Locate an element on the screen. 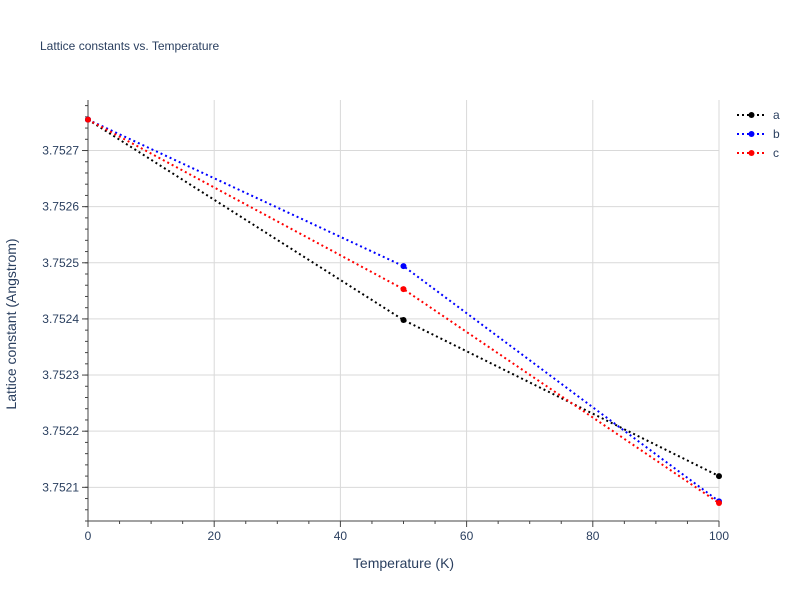  legend-marker-a is located at coordinates (751, 115).